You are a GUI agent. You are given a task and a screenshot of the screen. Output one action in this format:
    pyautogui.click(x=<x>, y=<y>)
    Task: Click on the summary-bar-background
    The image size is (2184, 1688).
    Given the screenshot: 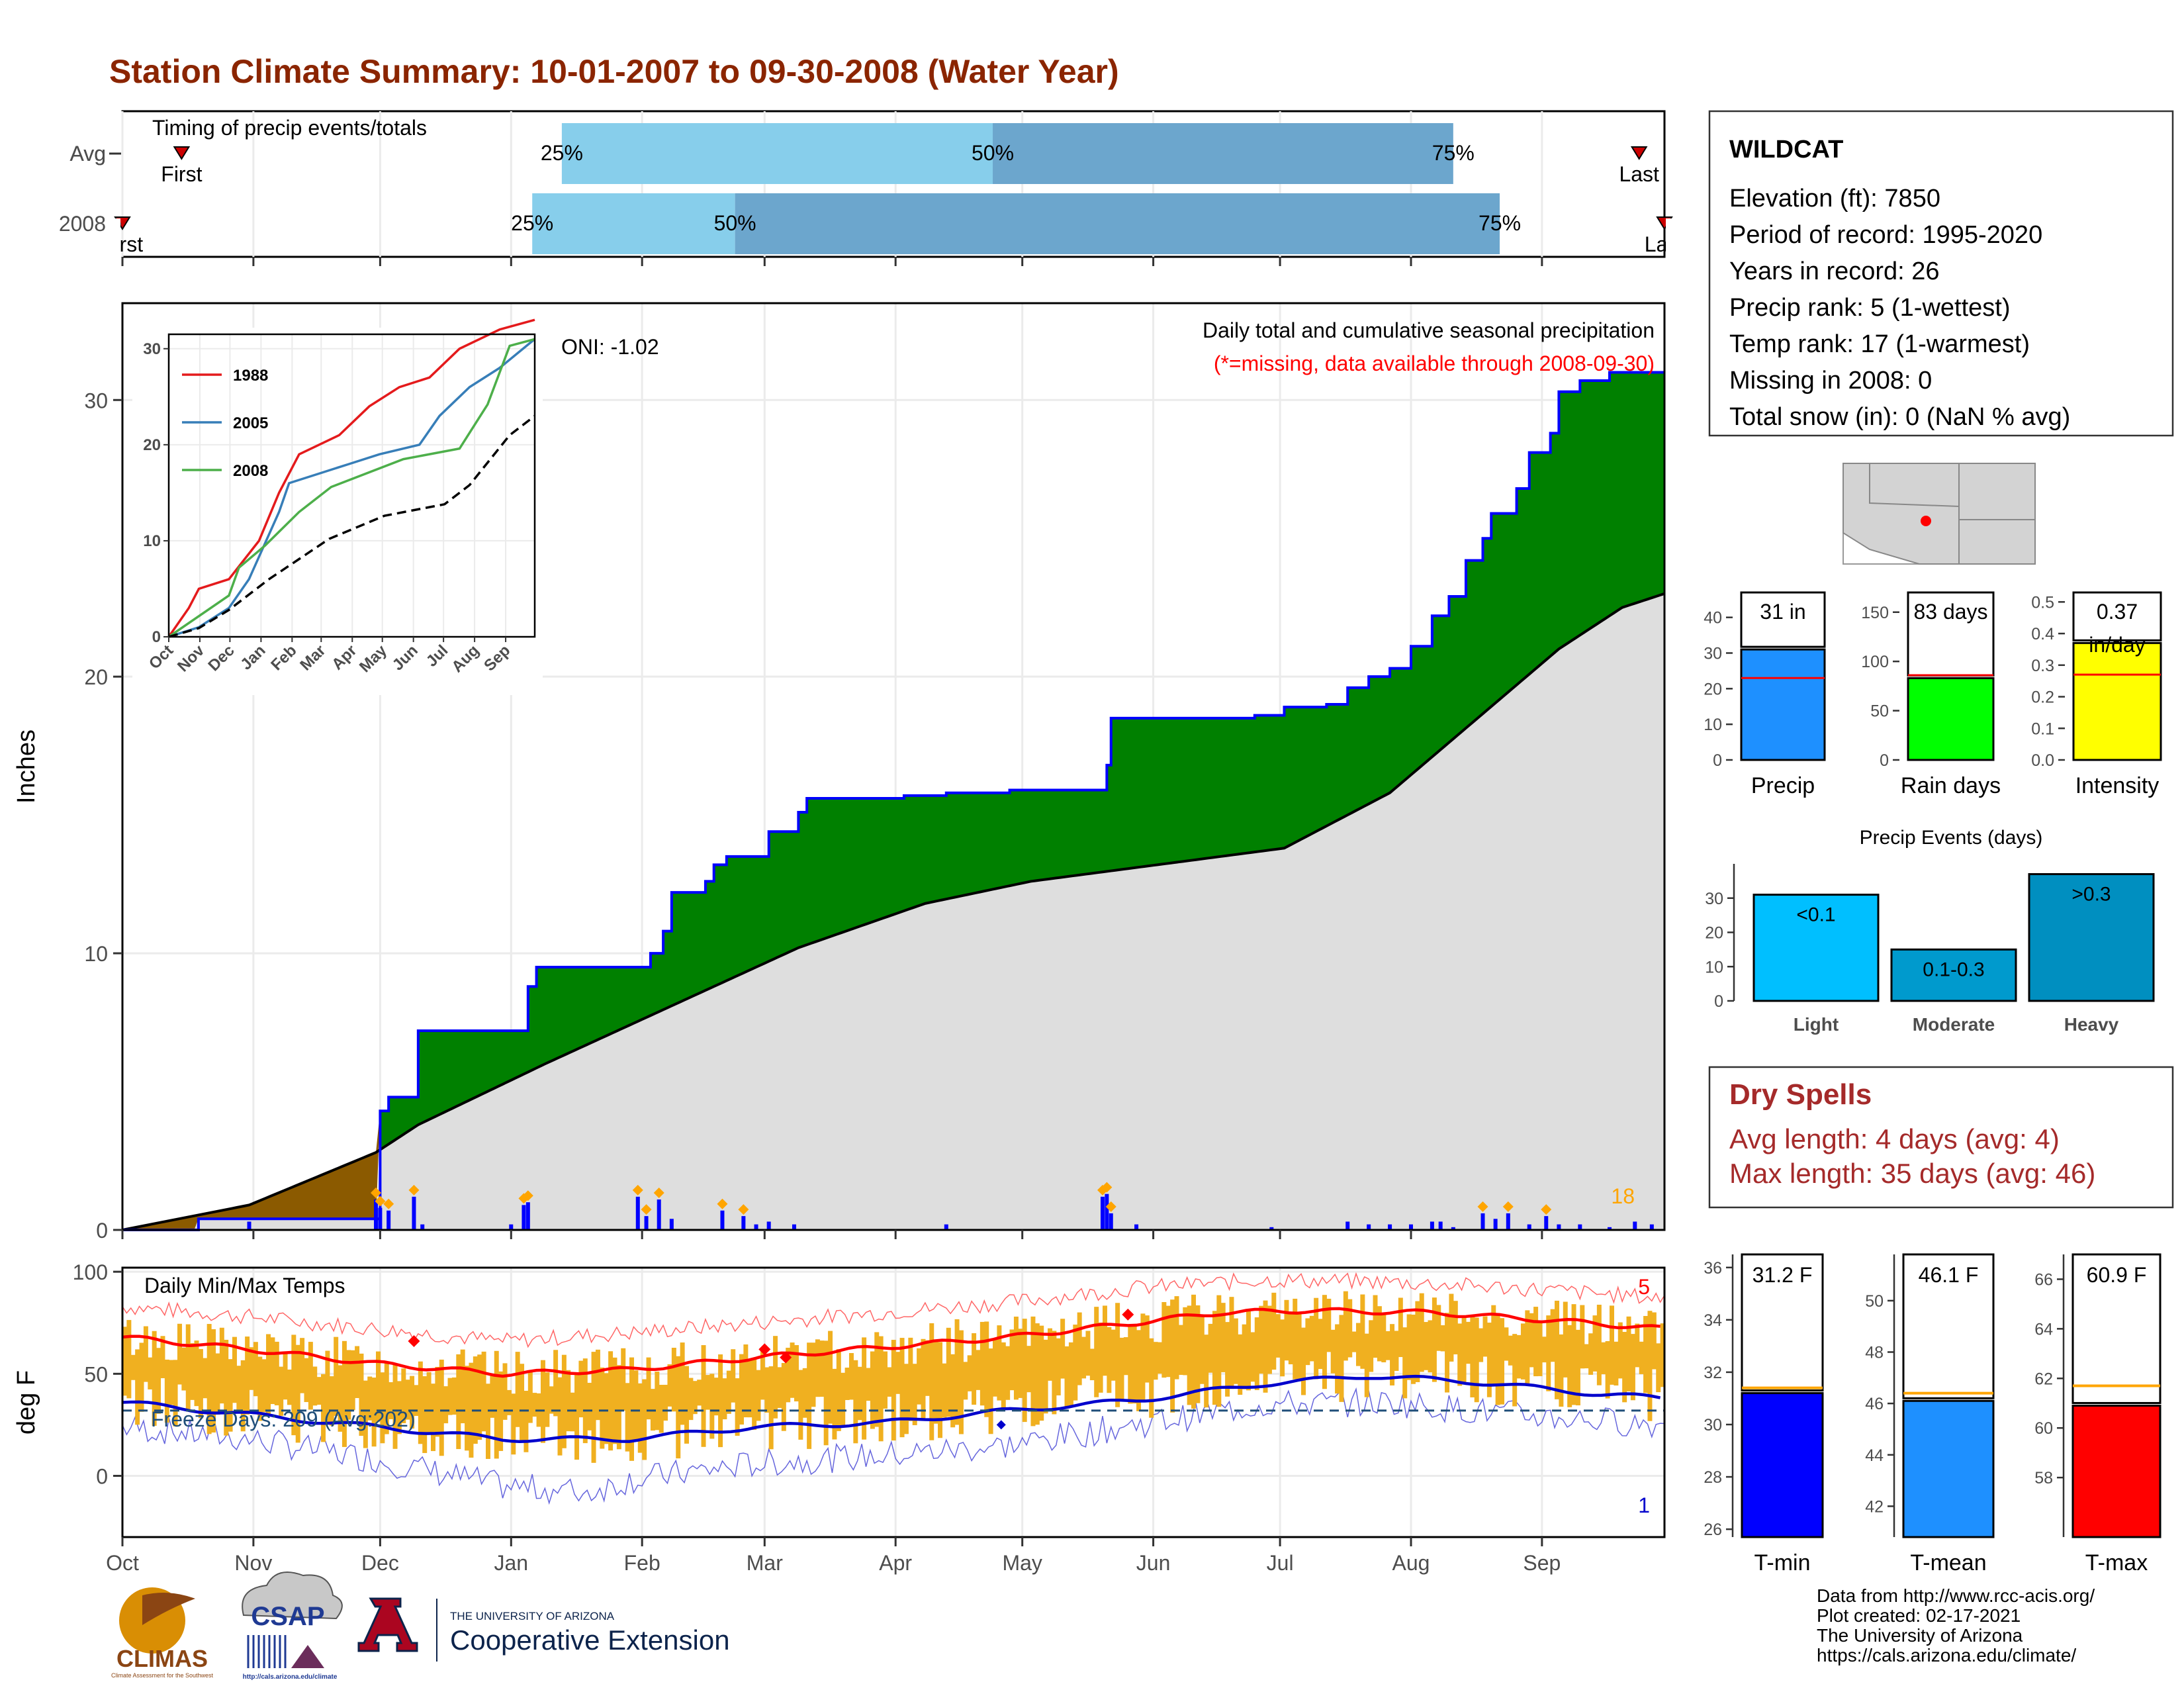 What is the action you would take?
    pyautogui.click(x=1783, y=619)
    